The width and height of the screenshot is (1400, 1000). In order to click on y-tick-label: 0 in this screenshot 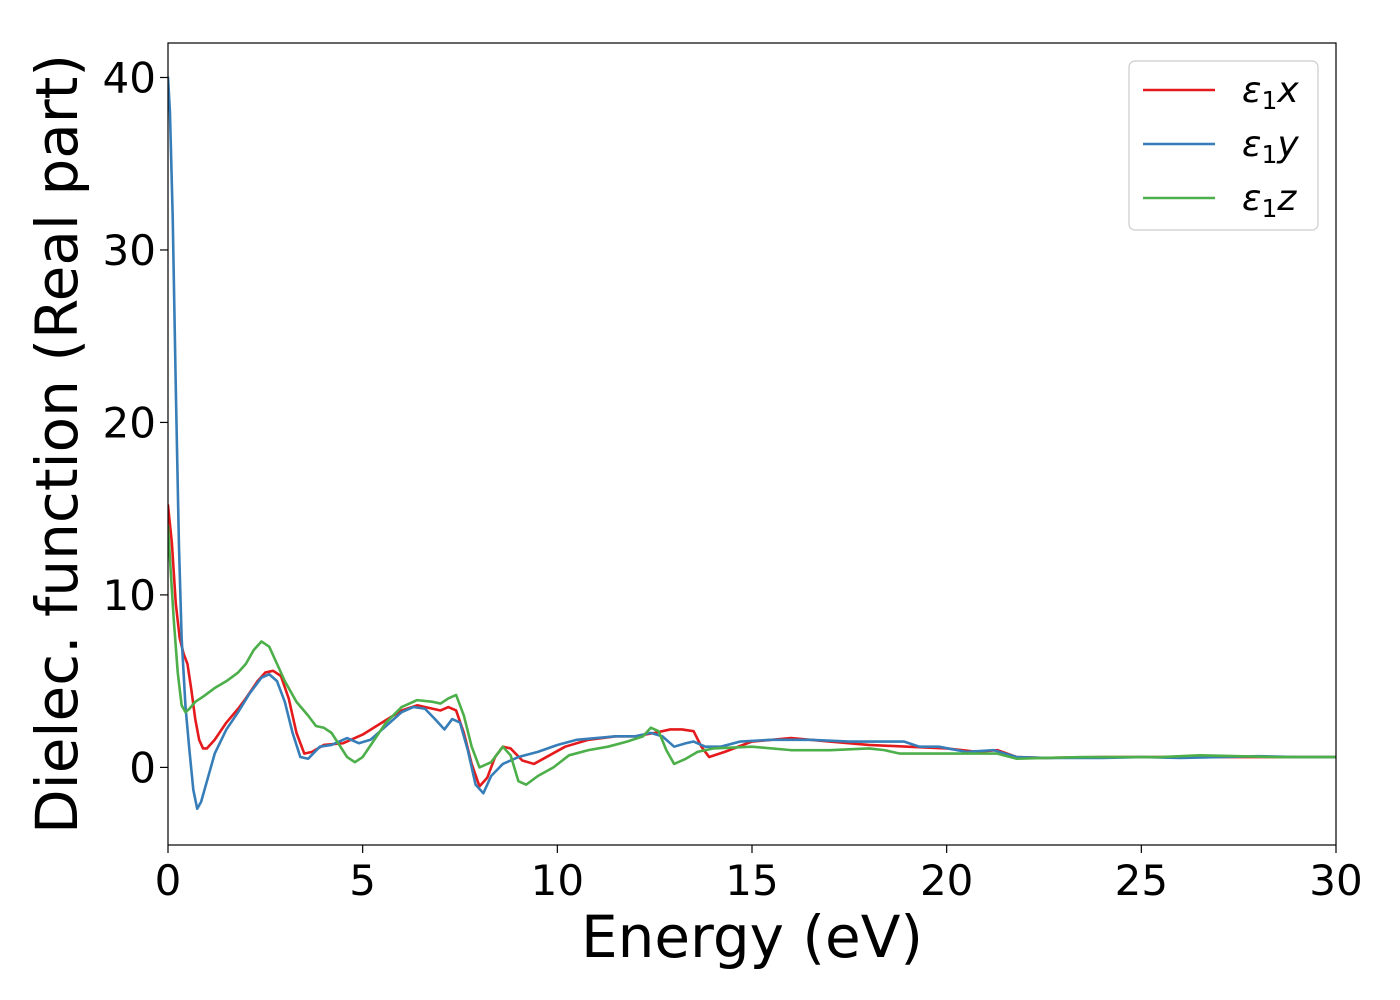, I will do `click(142, 767)`.